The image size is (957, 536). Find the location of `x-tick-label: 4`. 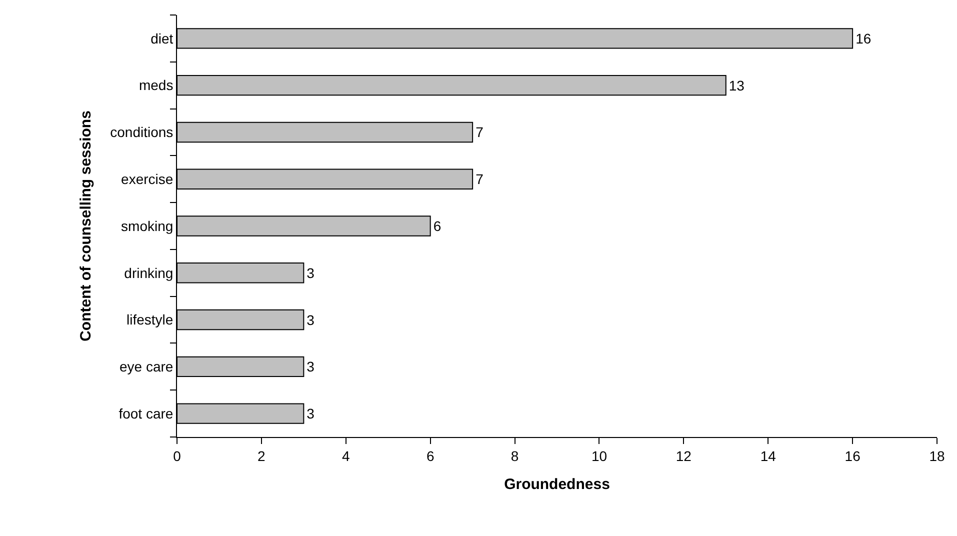

x-tick-label: 4 is located at coordinates (346, 456).